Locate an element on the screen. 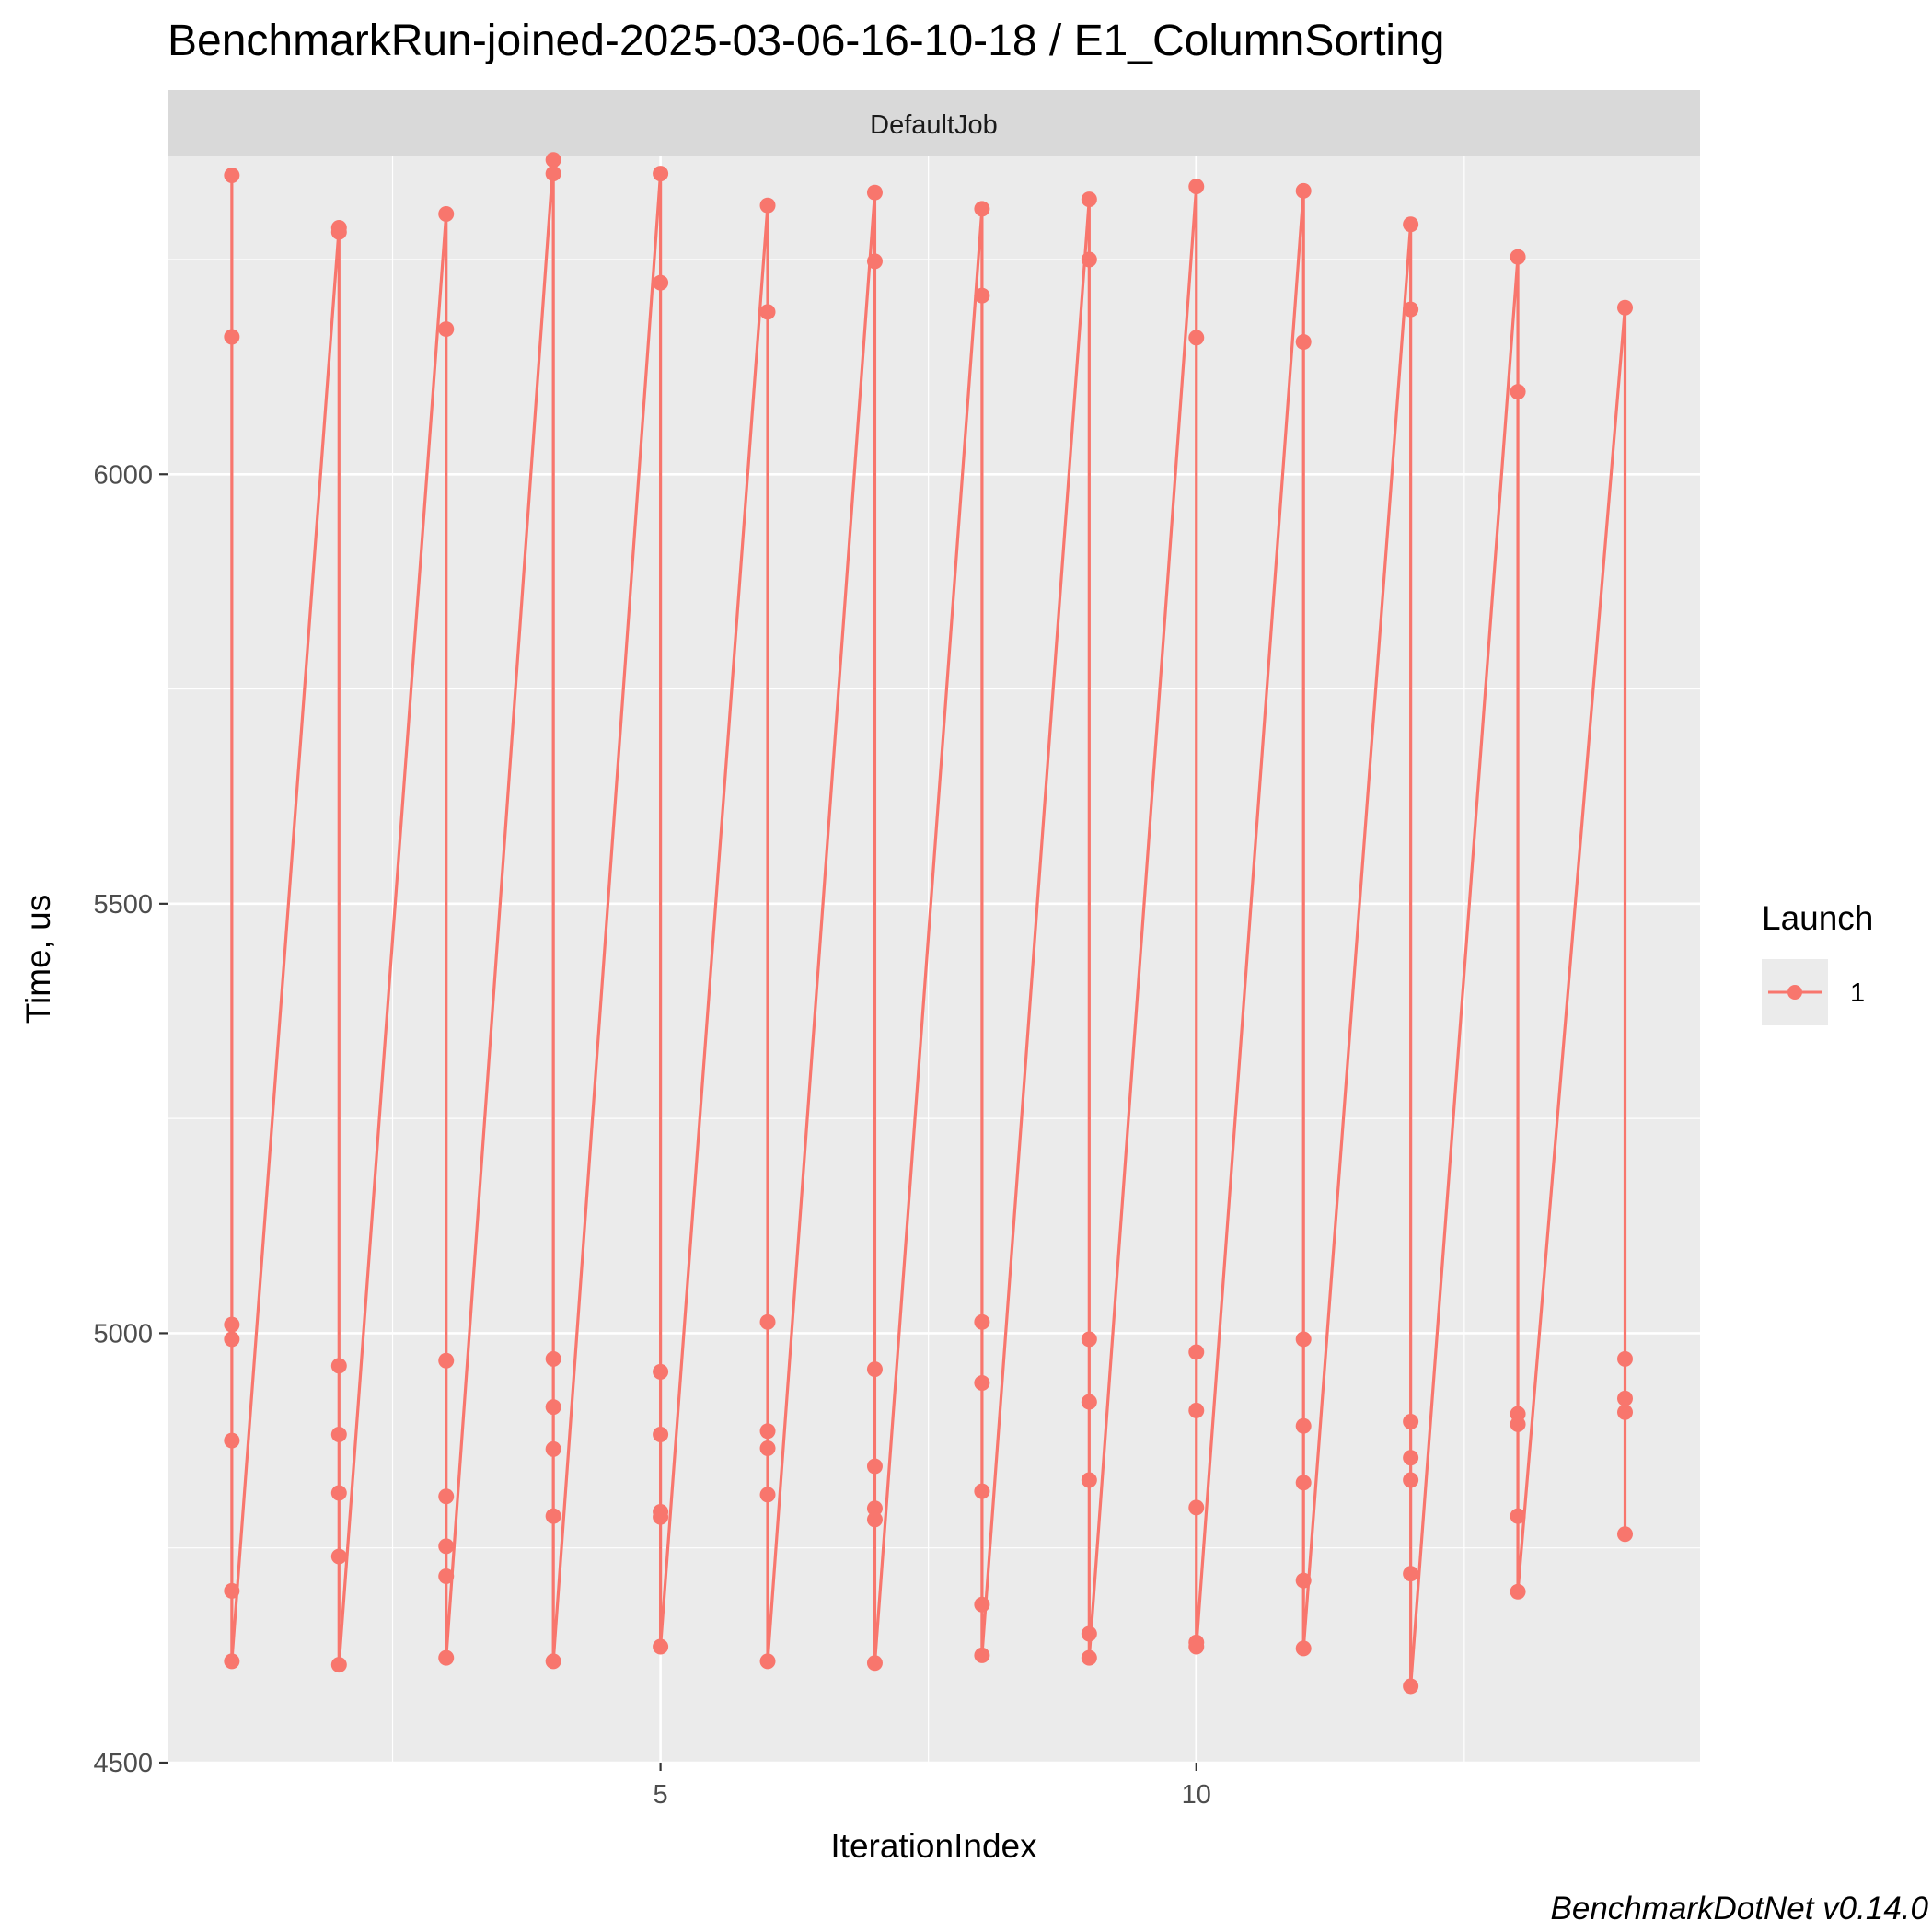  y-tick-label: 5000 is located at coordinates (123, 1334).